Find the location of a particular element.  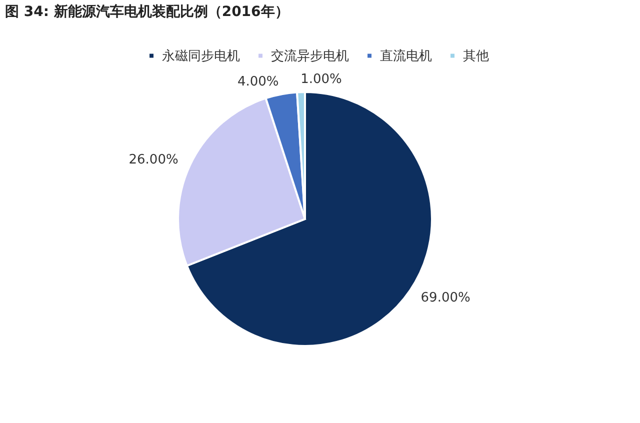

data-label: 26.00% is located at coordinates (153, 160).